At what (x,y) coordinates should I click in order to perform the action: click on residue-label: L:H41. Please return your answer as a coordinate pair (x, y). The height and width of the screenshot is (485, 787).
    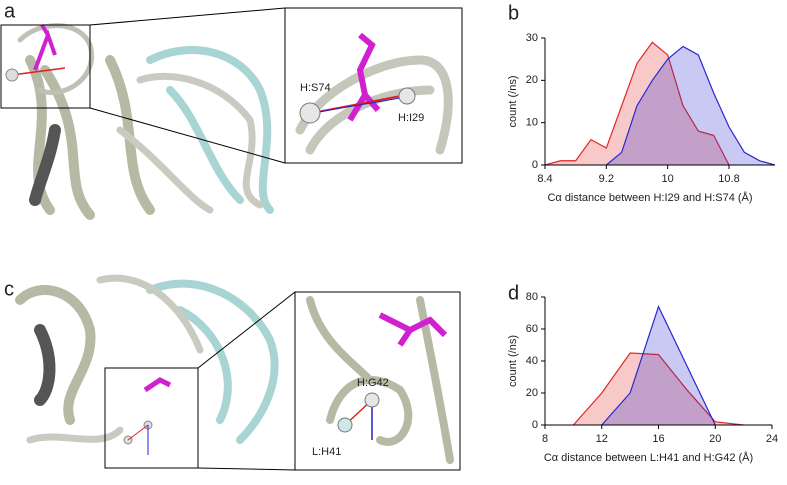
    Looking at the image, I should click on (326, 452).